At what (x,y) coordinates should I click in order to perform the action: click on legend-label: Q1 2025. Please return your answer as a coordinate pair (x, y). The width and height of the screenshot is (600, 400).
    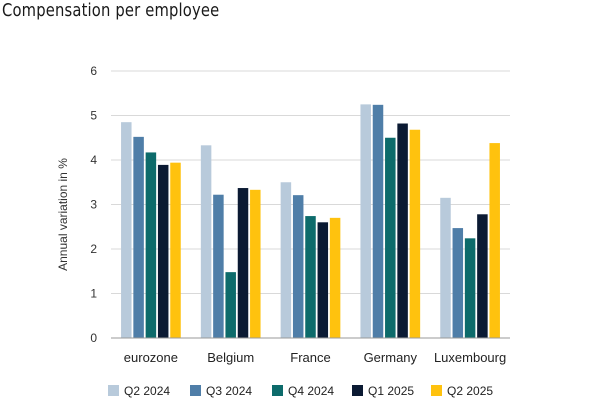
    Looking at the image, I should click on (391, 391).